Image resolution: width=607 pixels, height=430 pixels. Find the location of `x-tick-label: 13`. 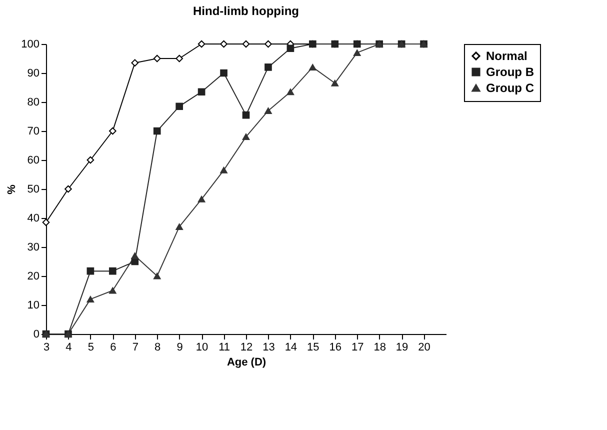

x-tick-label: 13 is located at coordinates (268, 348).